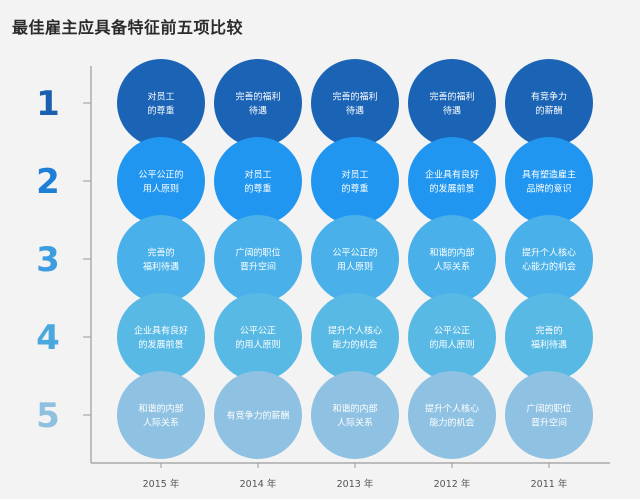  Describe the element at coordinates (548, 111) in the screenshot. I see `trait-label: 的薪酬` at that location.